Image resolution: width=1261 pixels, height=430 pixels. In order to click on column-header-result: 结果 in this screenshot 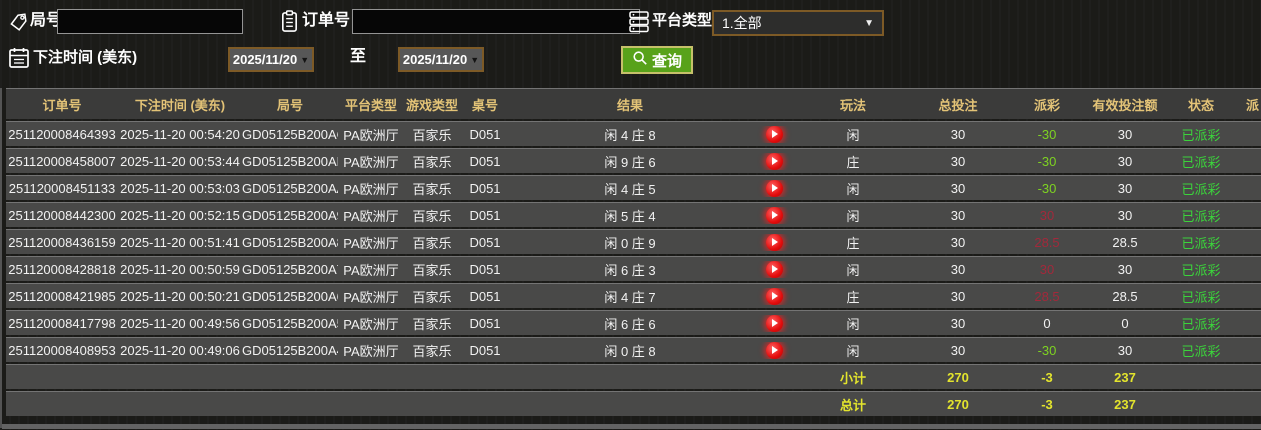, I will do `click(629, 105)`.